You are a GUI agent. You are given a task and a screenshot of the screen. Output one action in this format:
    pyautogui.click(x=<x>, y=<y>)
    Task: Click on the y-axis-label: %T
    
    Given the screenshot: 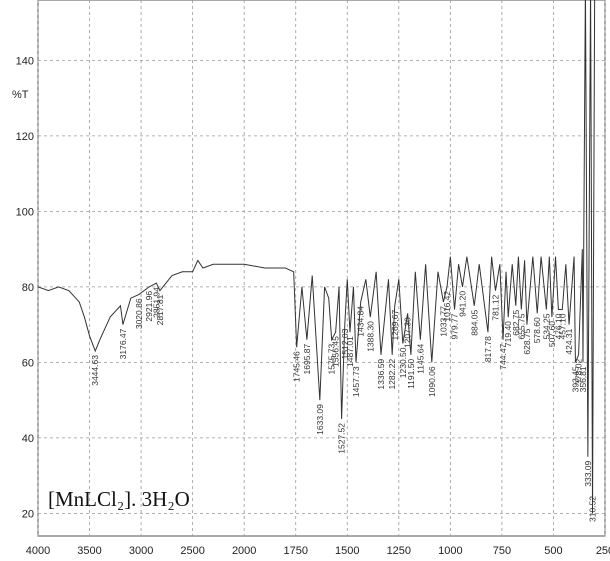 What is the action you would take?
    pyautogui.click(x=20, y=95)
    